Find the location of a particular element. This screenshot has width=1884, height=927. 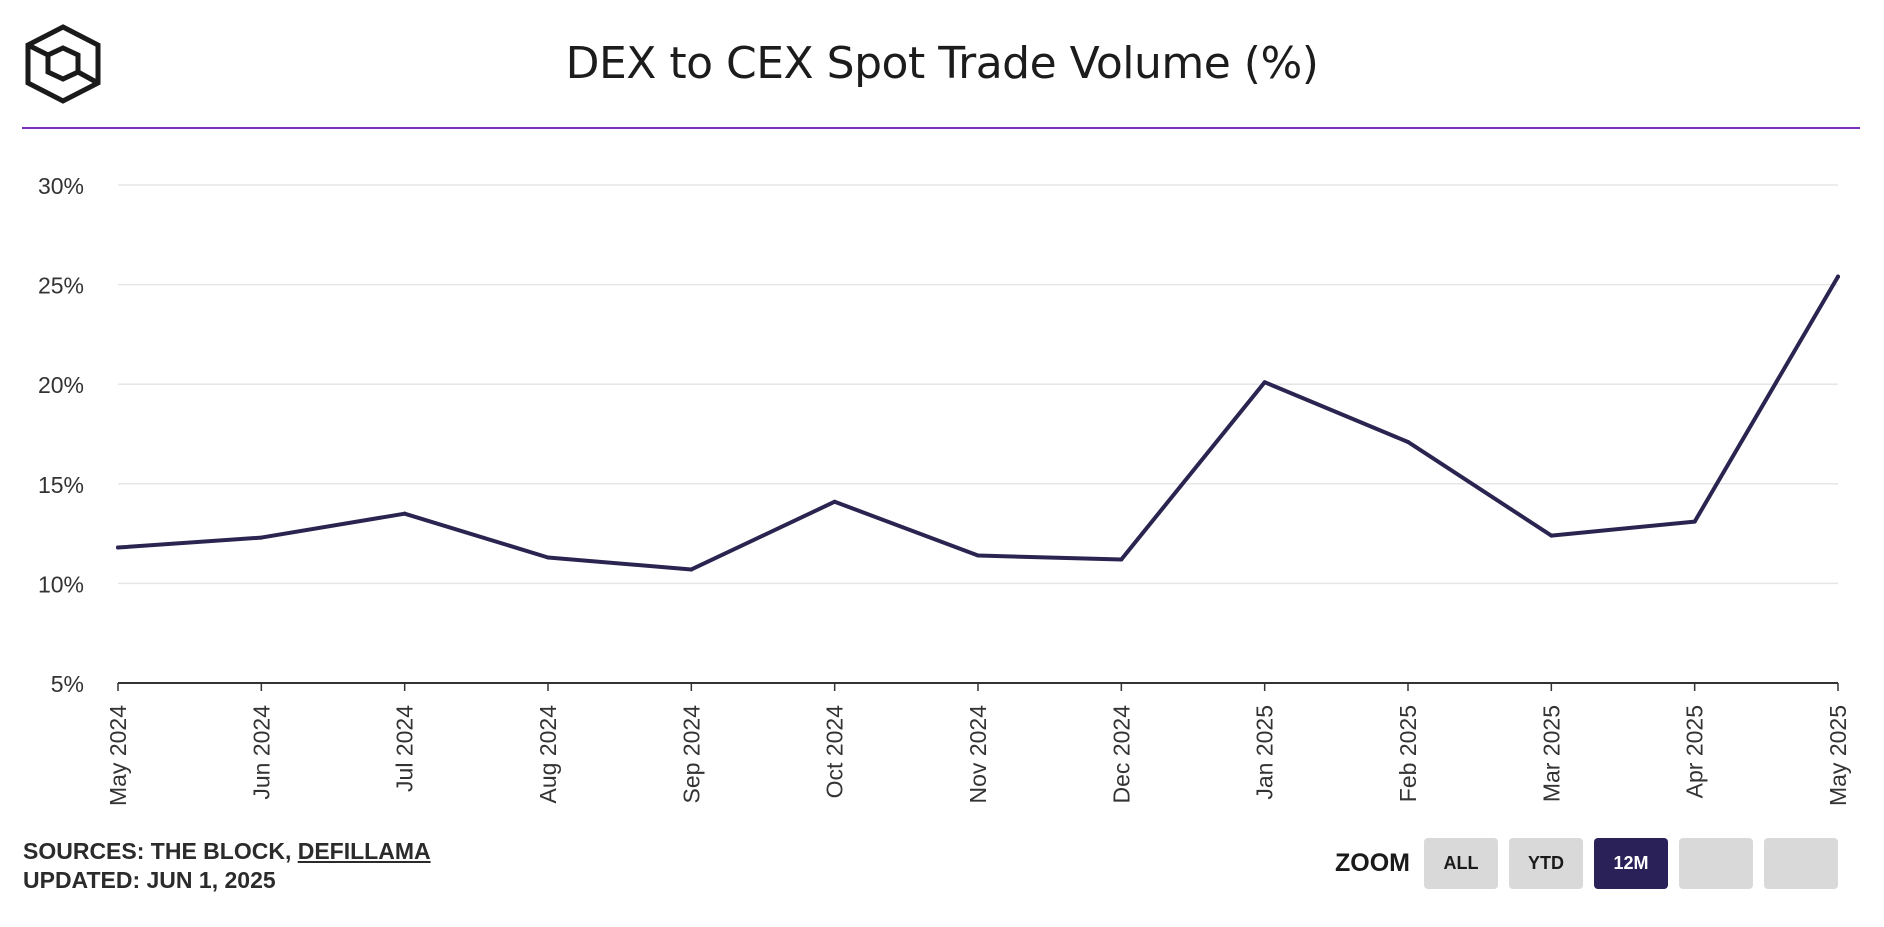

x-tick-label: Apr 2025 is located at coordinates (1695, 751).